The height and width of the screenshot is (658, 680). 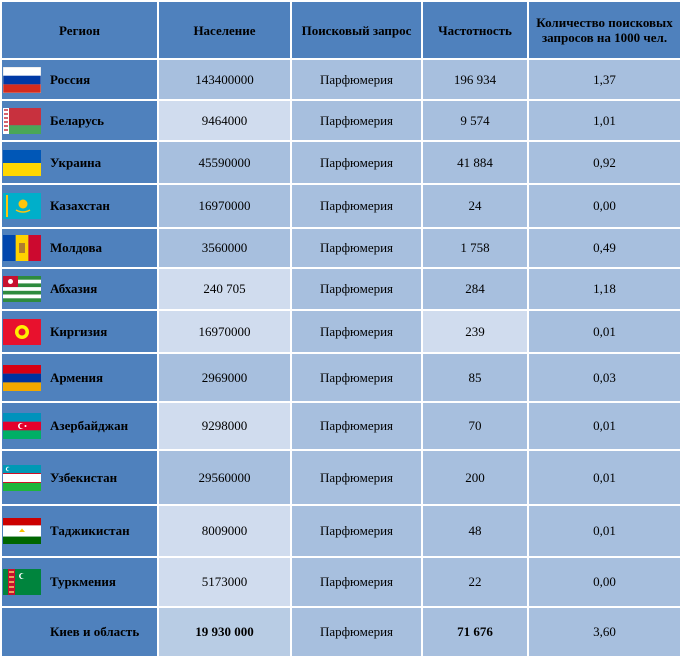 What do you see at coordinates (603, 162) in the screenshot?
I see `per-1000-cell: 0,92` at bounding box center [603, 162].